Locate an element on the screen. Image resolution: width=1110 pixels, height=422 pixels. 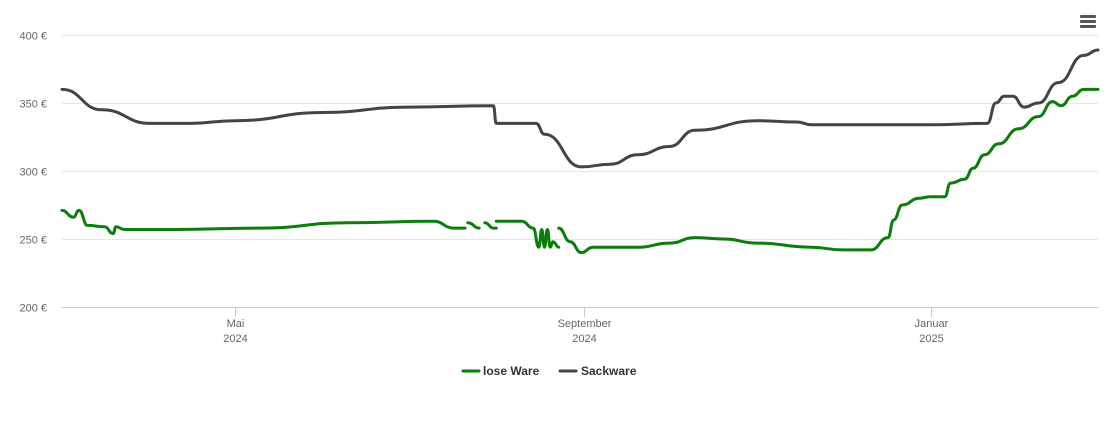
y-axis-labels: 400 € 350 € 300 € 250 € 200 € is located at coordinates (33, 173).